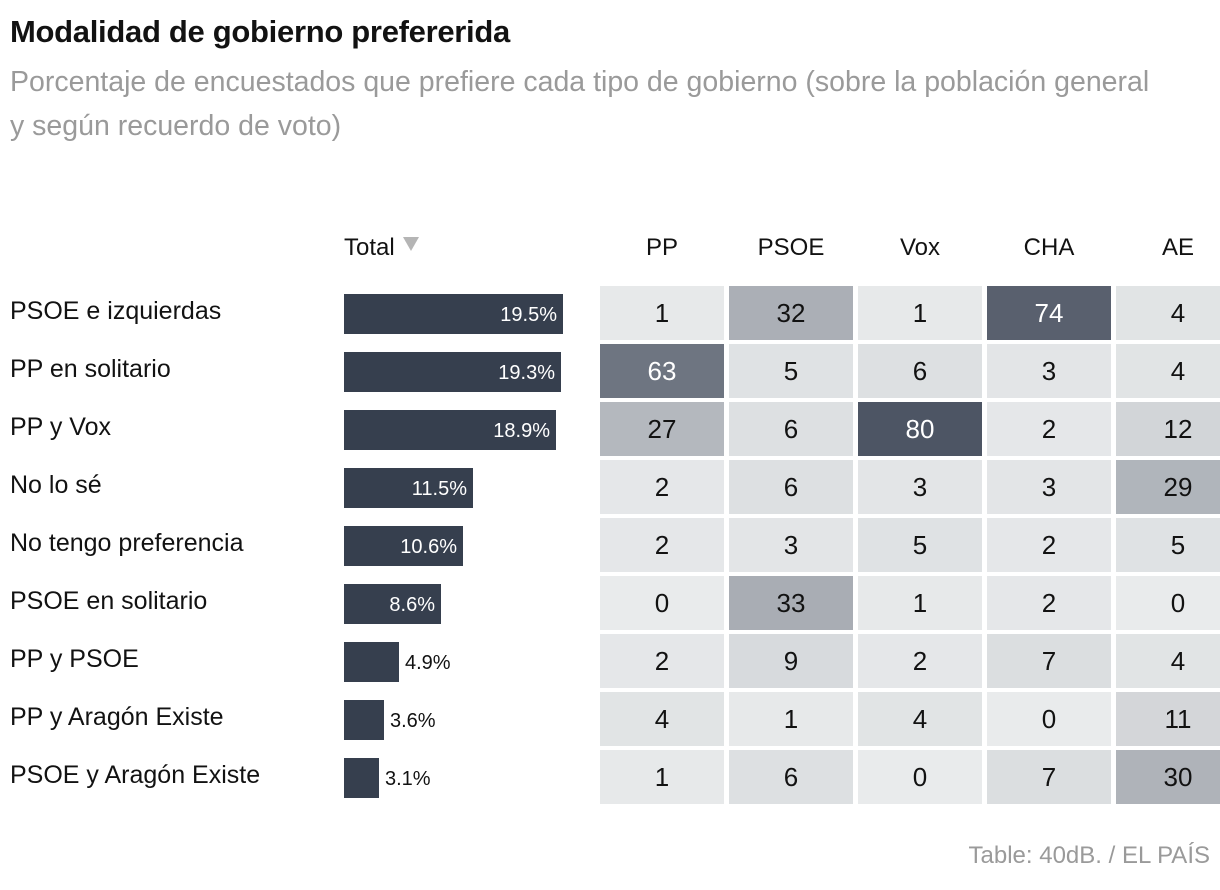  What do you see at coordinates (135, 775) in the screenshot?
I see `row-label: PSOE y Aragón Existe` at bounding box center [135, 775].